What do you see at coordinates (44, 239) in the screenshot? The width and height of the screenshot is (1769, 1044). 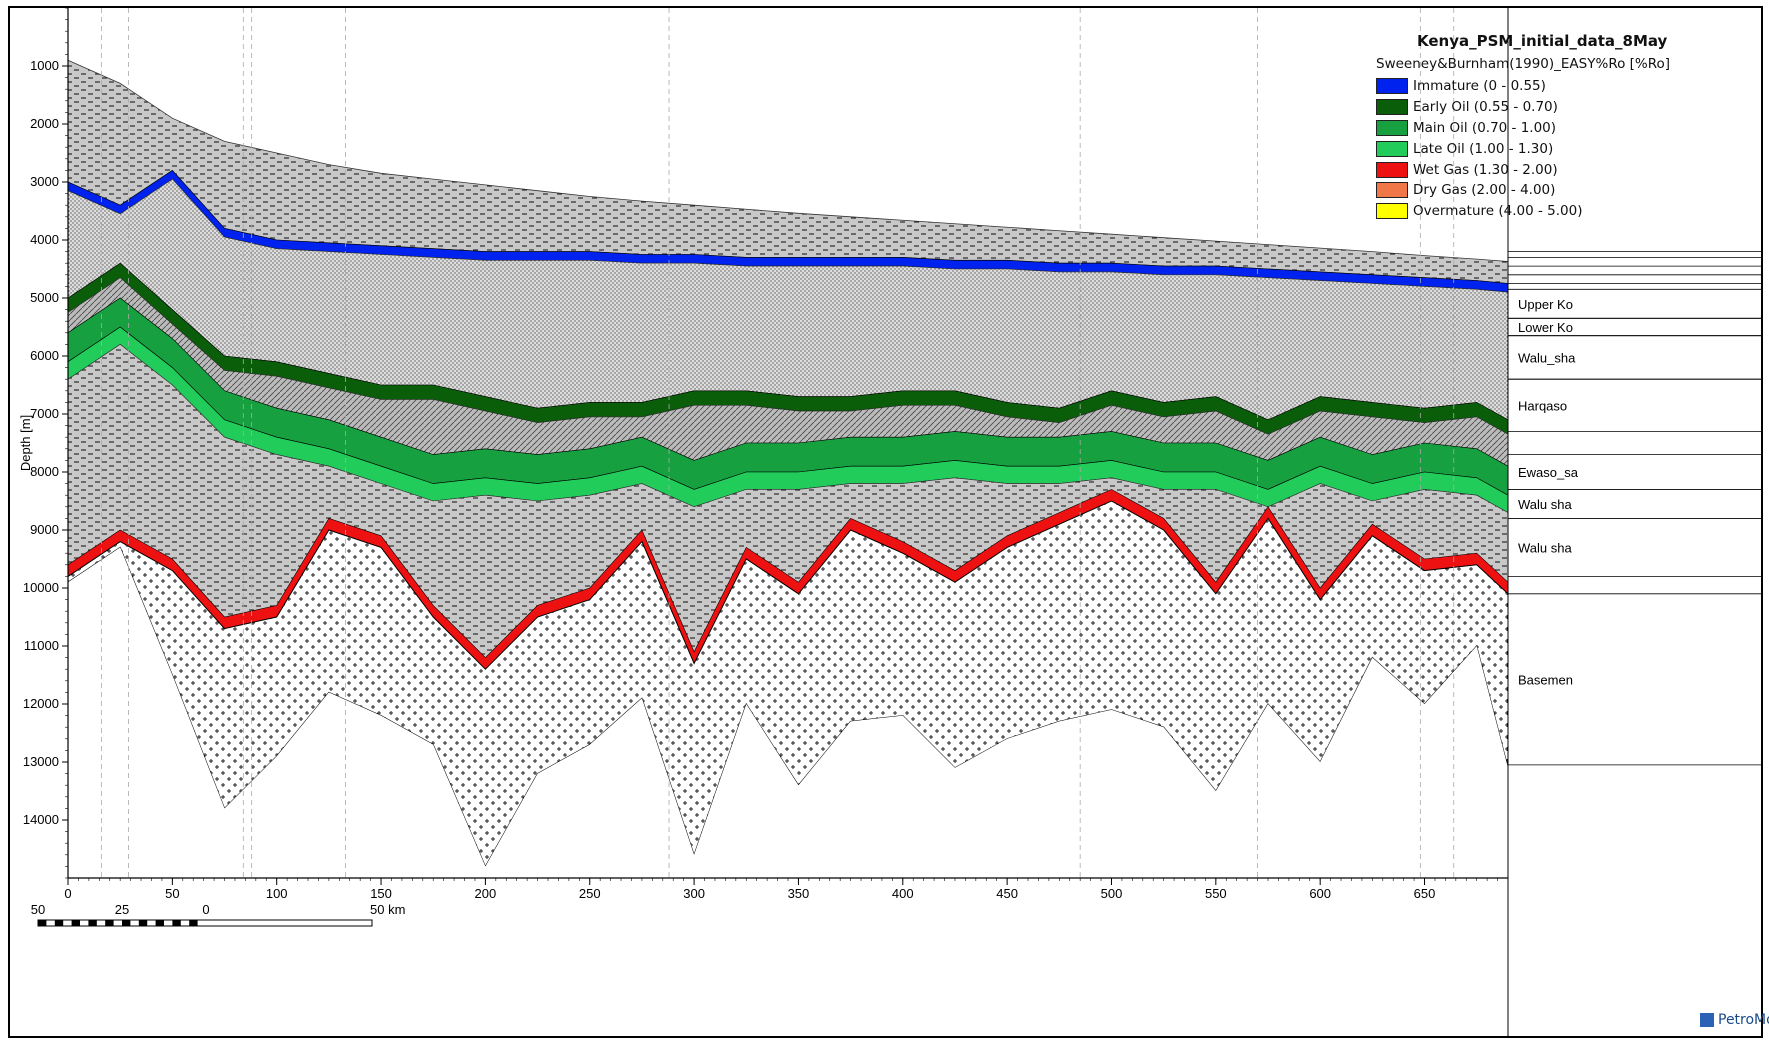 I see `y-tick-label: 4000` at bounding box center [44, 239].